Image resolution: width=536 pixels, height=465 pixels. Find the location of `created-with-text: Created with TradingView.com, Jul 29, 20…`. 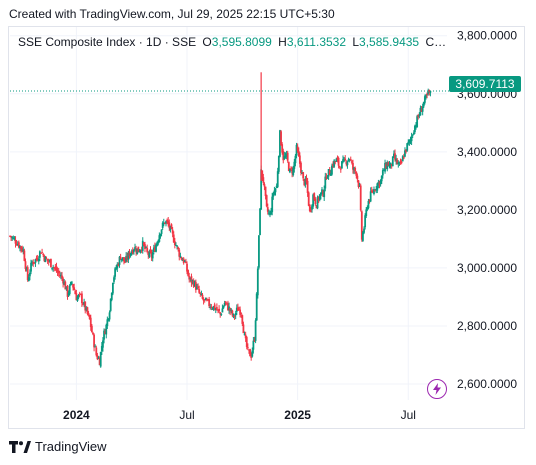

created-with-text: Created with TradingView.com, Jul 29, 20… is located at coordinates (172, 14).